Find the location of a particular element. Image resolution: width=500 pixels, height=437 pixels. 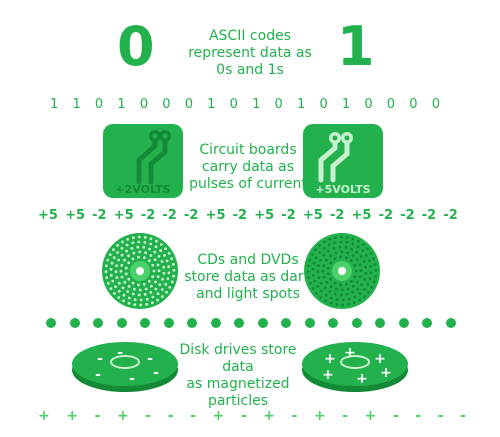

ascii-caption-line: 0s and 1s is located at coordinates (250, 70).